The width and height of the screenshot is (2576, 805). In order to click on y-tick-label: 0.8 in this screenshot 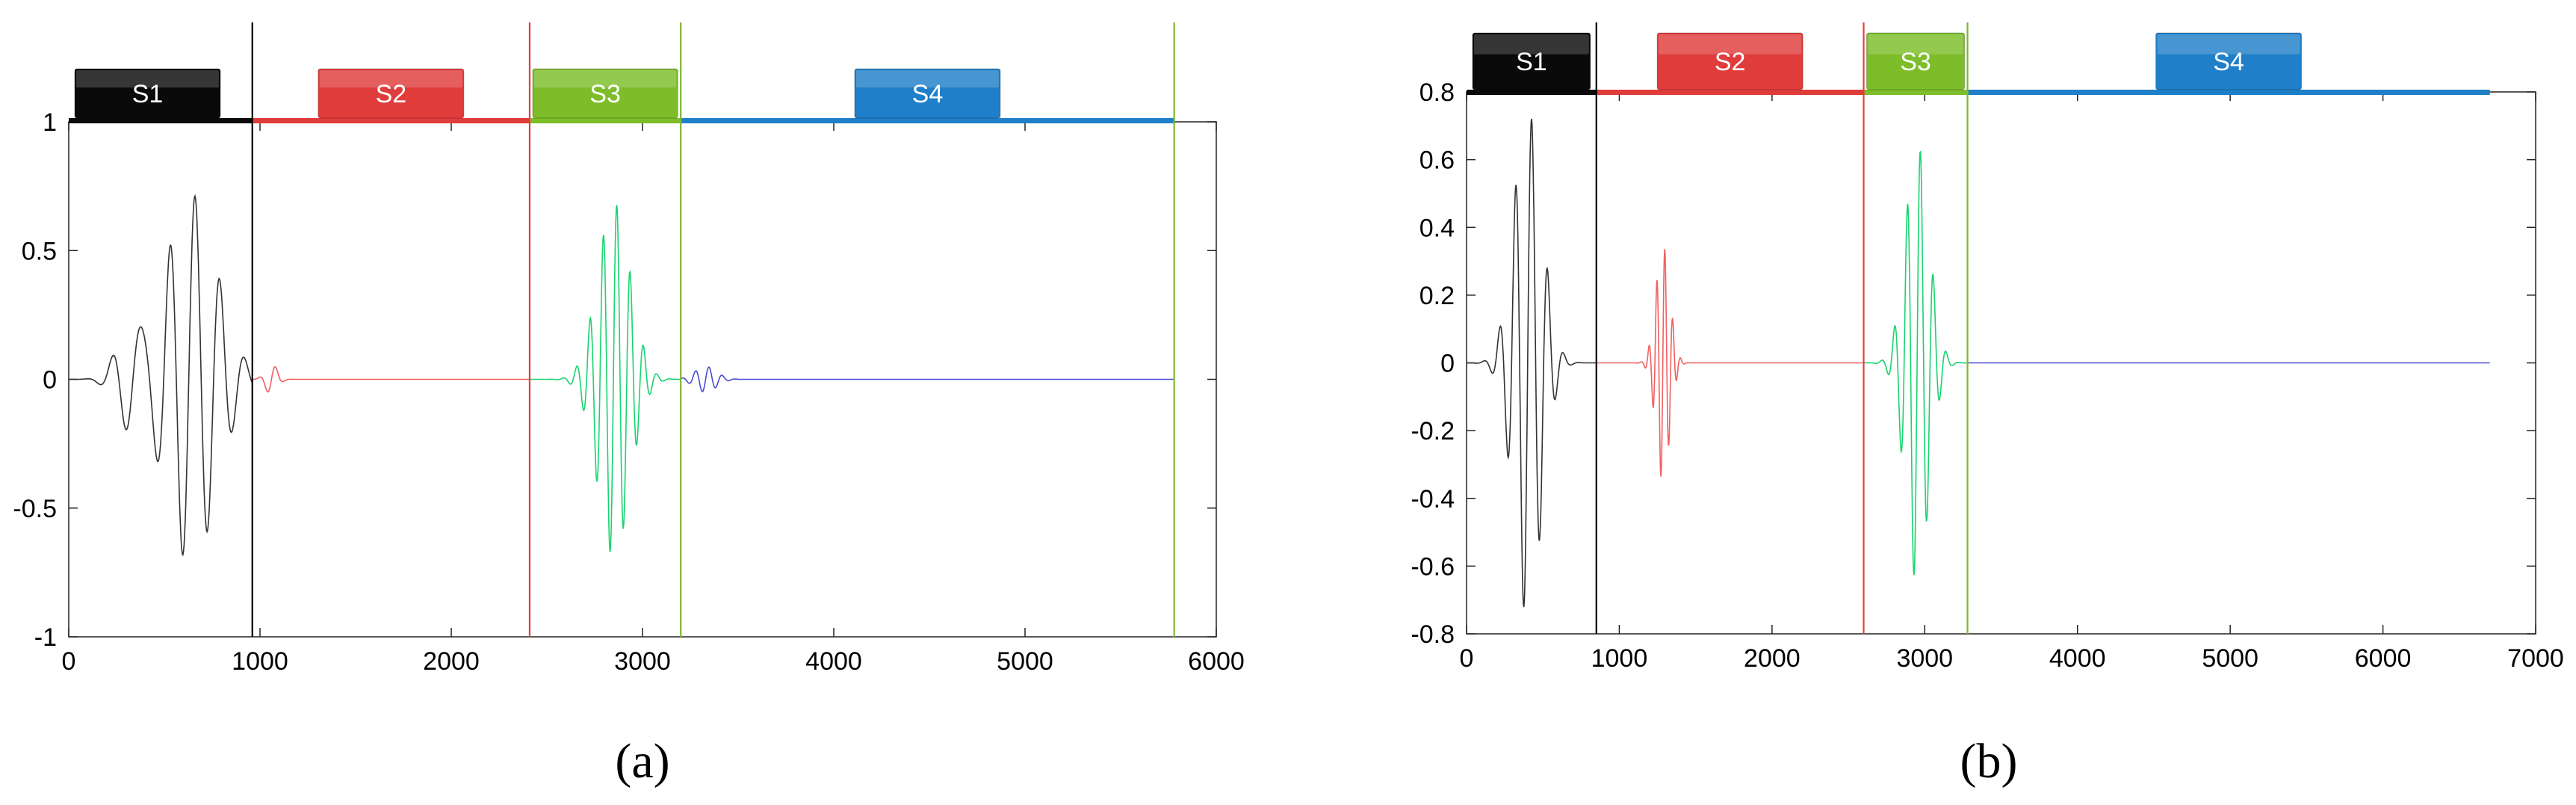, I will do `click(1437, 92)`.